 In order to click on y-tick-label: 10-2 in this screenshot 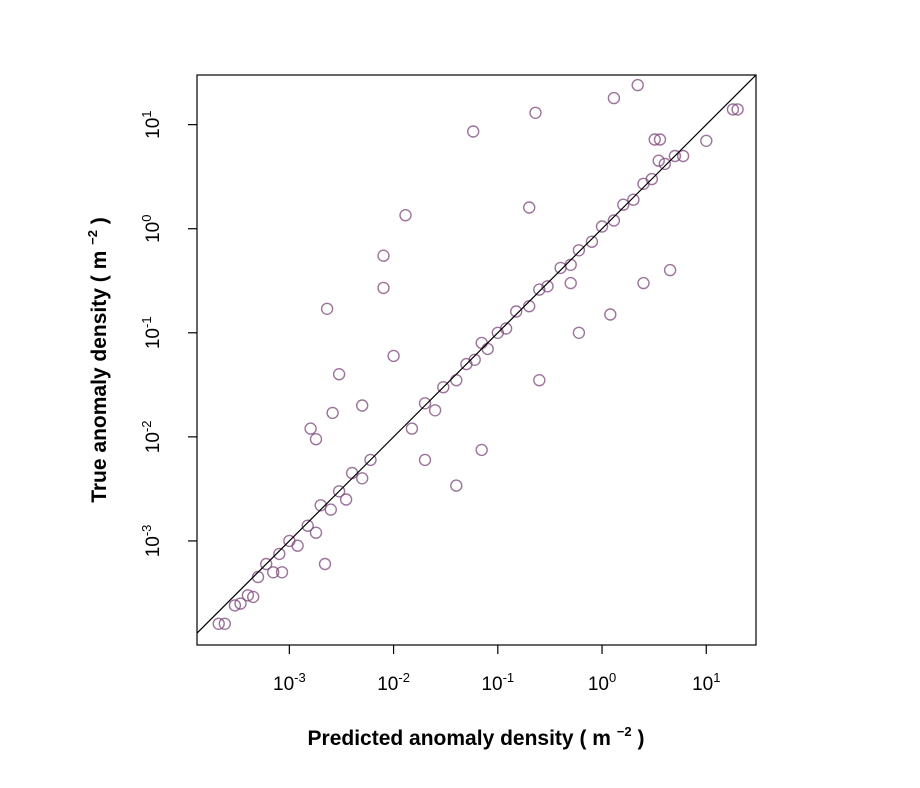, I will do `click(151, 437)`.